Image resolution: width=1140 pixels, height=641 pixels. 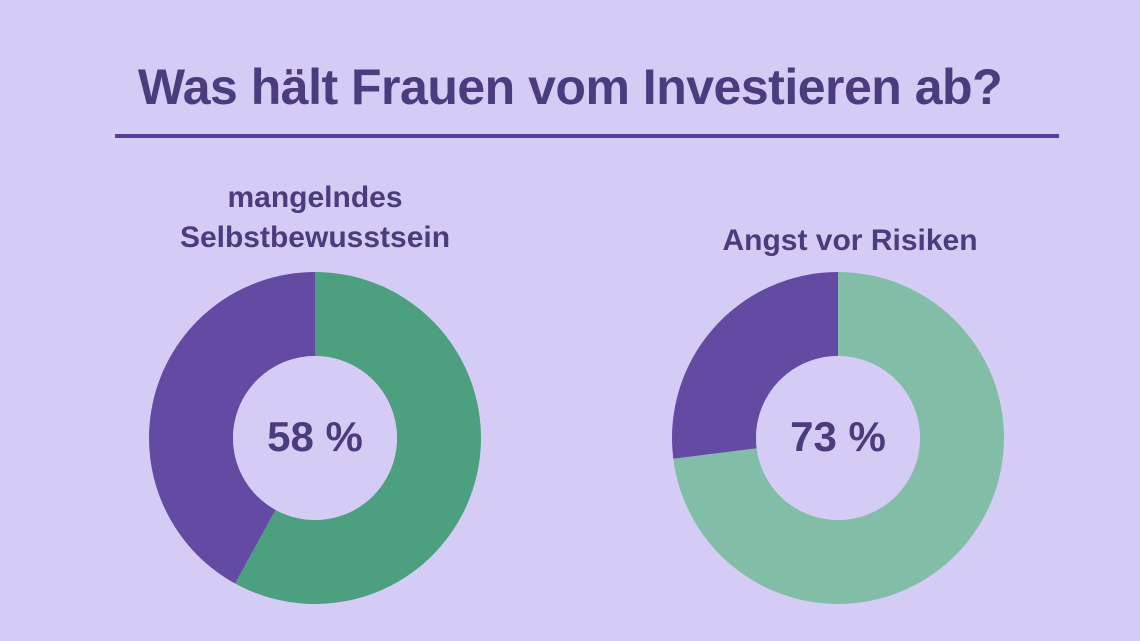 I want to click on title-underline, so click(x=587, y=136).